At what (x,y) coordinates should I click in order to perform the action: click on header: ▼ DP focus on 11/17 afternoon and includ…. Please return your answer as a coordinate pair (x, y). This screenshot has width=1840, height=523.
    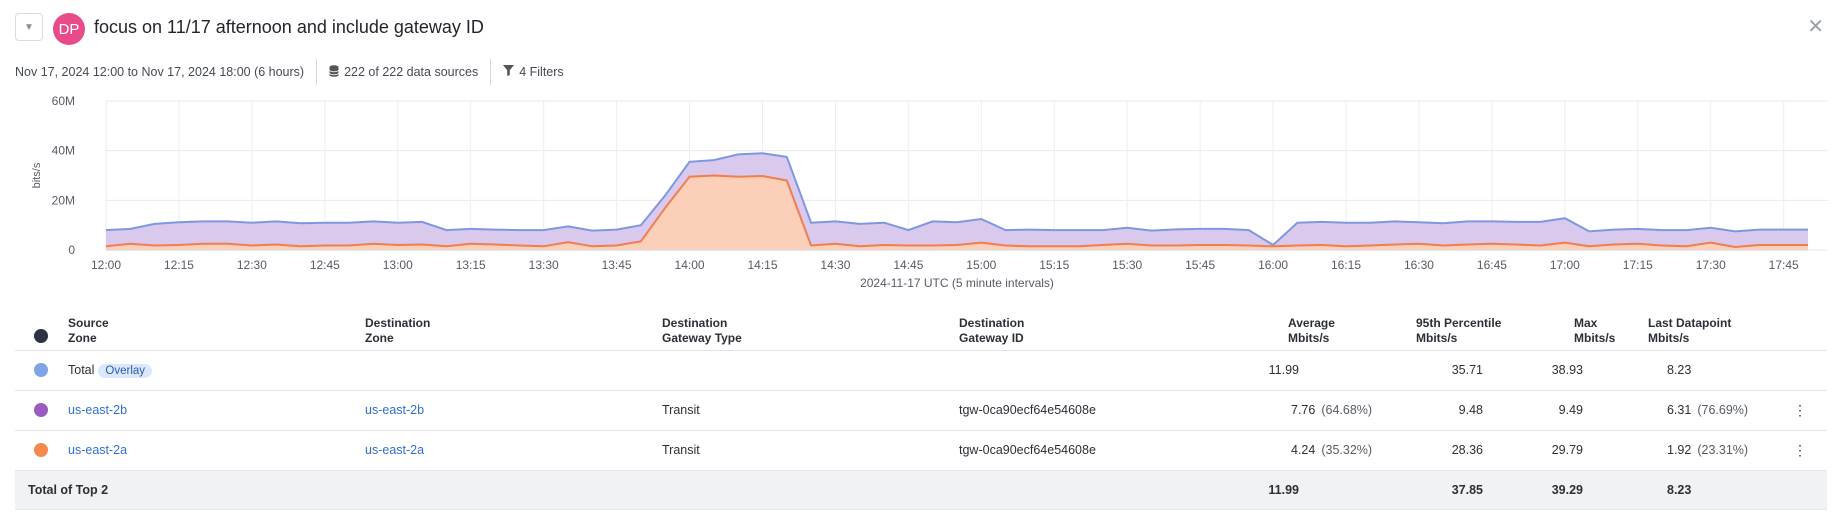
    Looking at the image, I should click on (920, 28).